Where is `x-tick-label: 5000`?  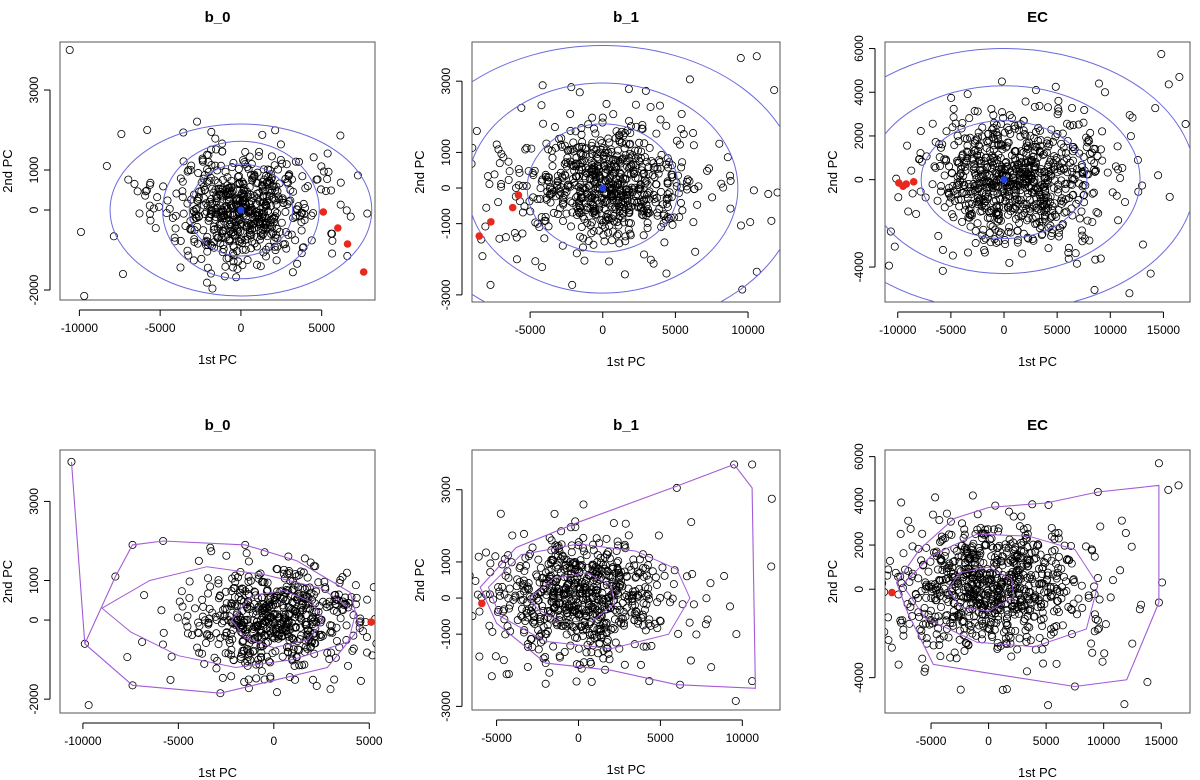
x-tick-label: 5000 is located at coordinates (1057, 330).